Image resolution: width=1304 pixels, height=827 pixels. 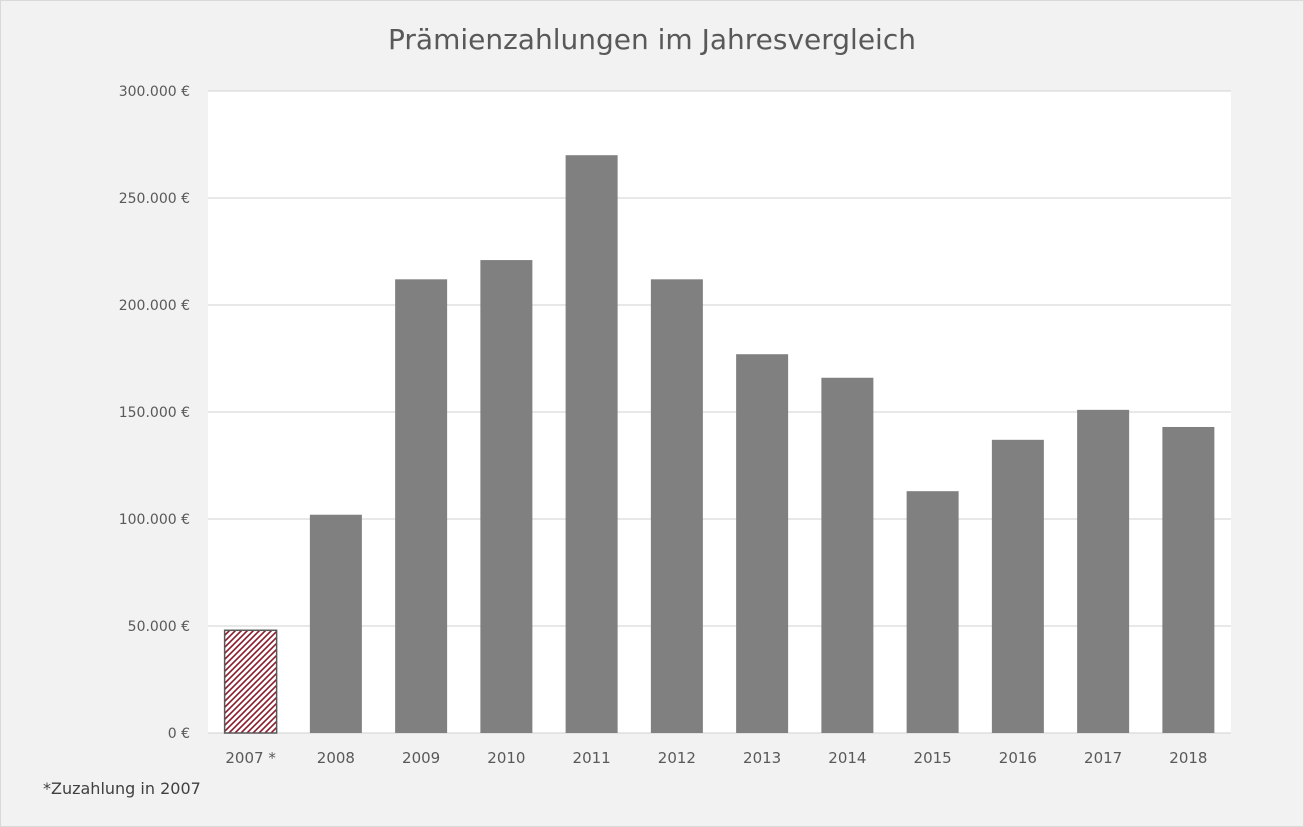 What do you see at coordinates (179, 734) in the screenshot?
I see `y-tick-label: 0 €` at bounding box center [179, 734].